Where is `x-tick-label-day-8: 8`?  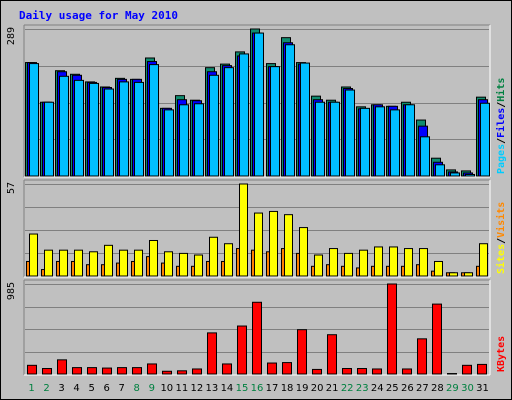 x-tick-label-day-8: 8 is located at coordinates (137, 388).